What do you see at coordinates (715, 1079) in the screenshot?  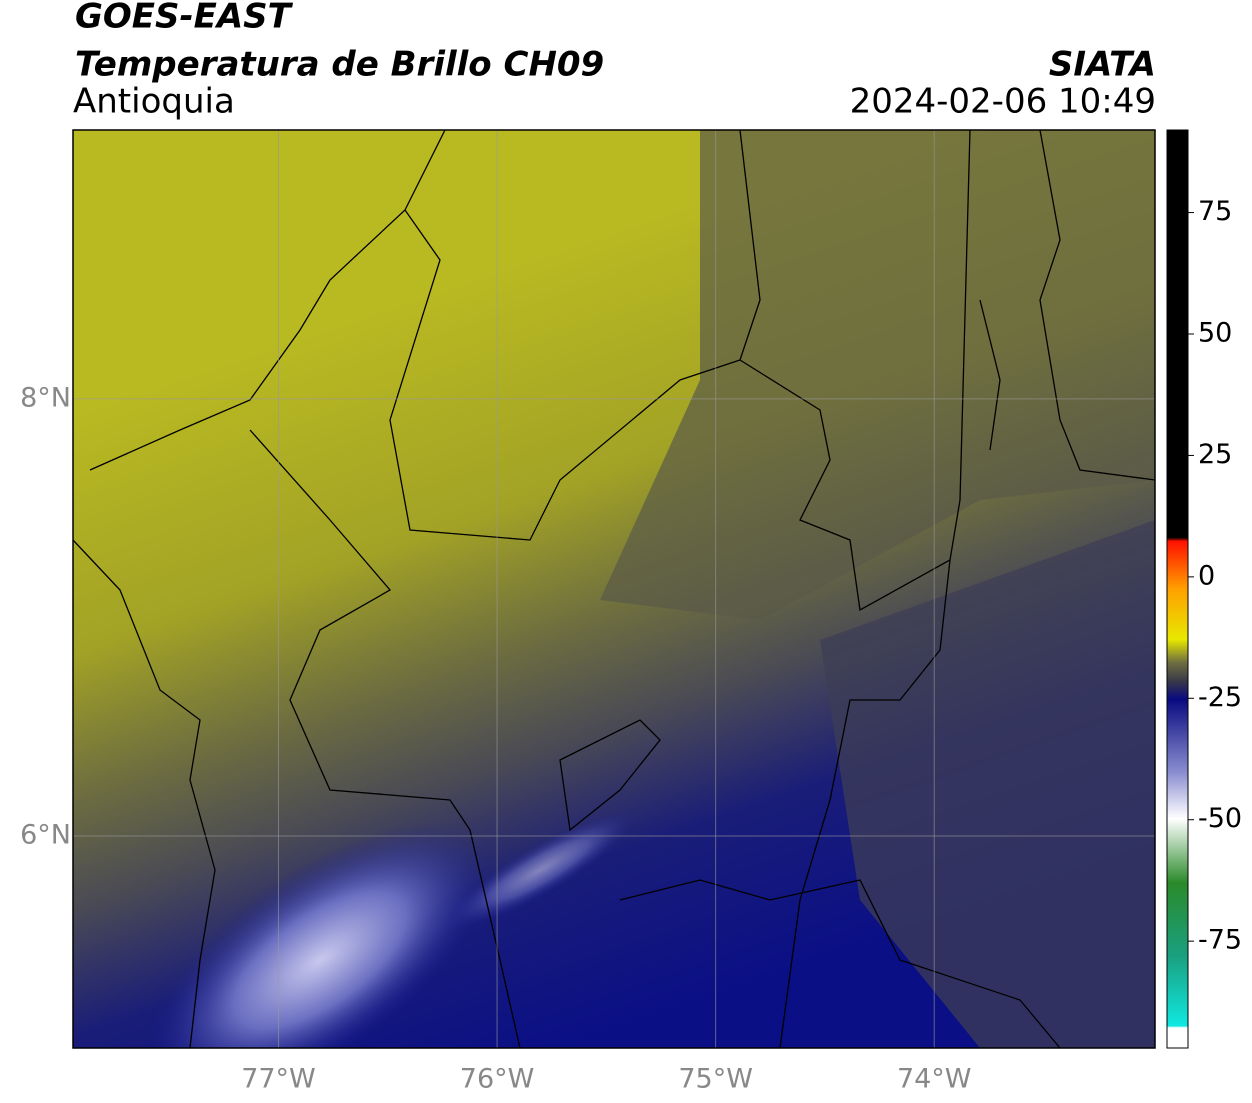 I see `lon-tick-label: 75°W` at bounding box center [715, 1079].